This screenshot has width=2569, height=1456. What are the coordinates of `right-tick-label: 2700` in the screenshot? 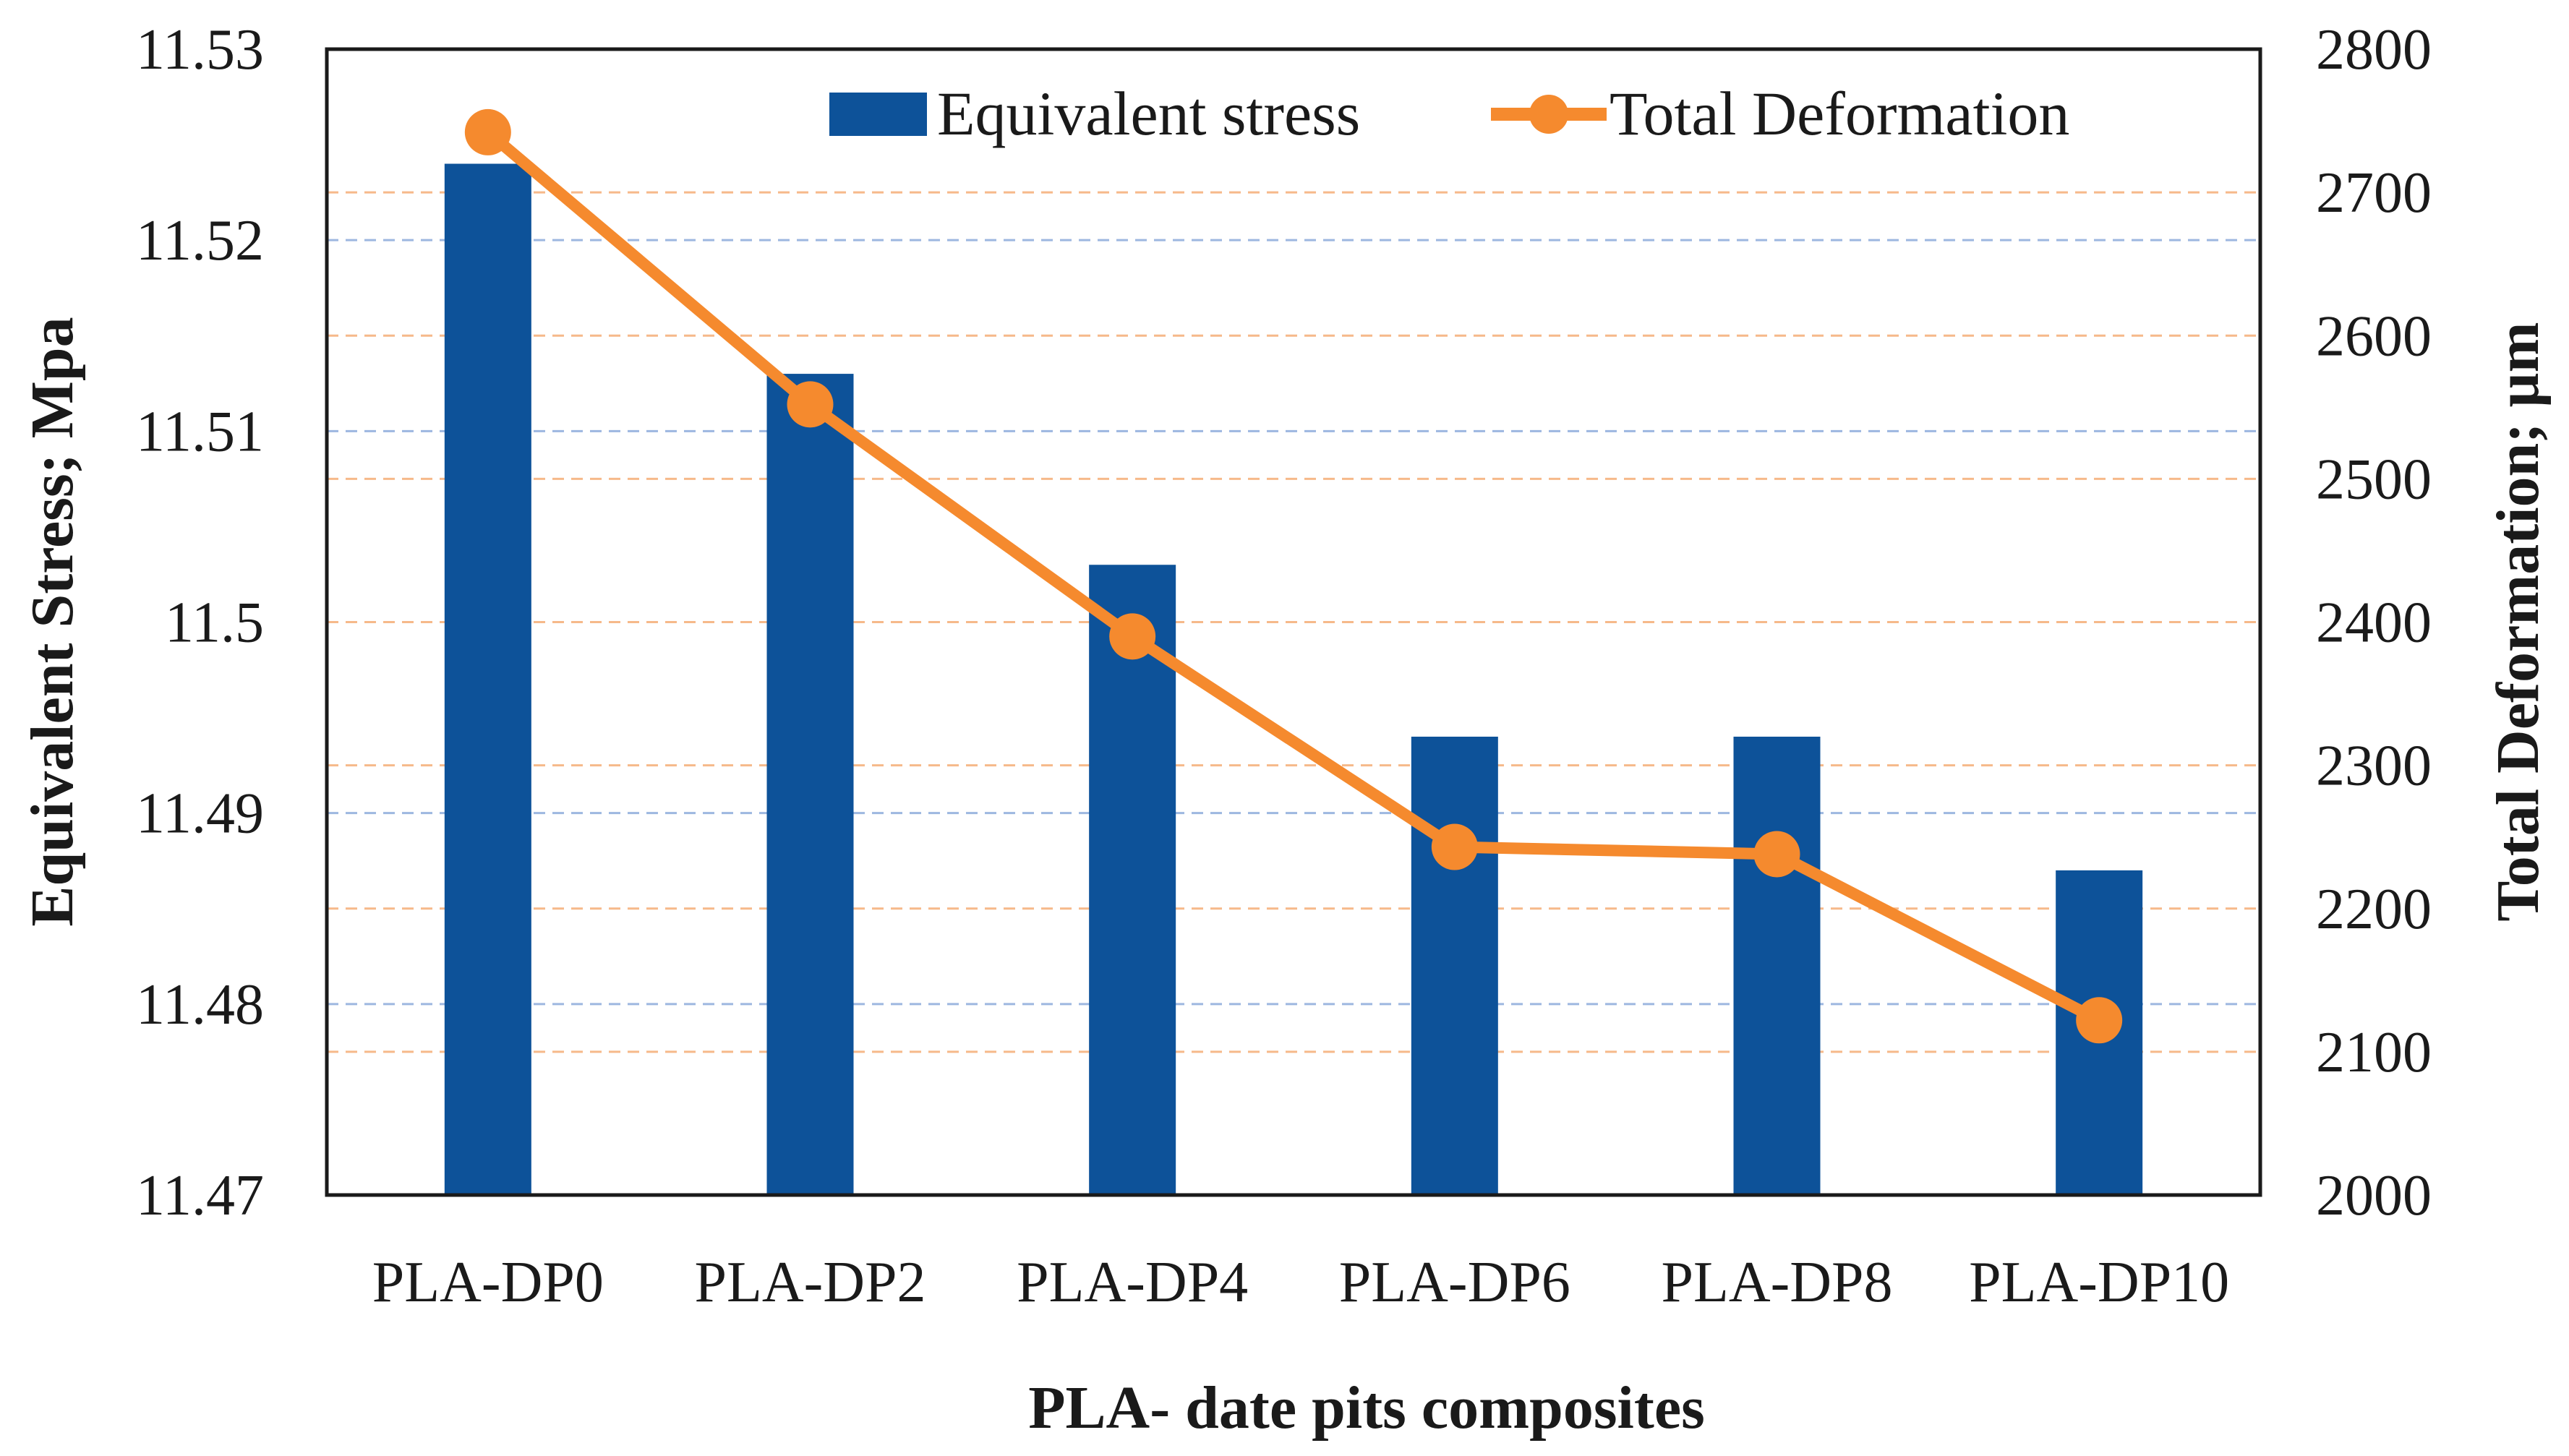 It's located at (2374, 193).